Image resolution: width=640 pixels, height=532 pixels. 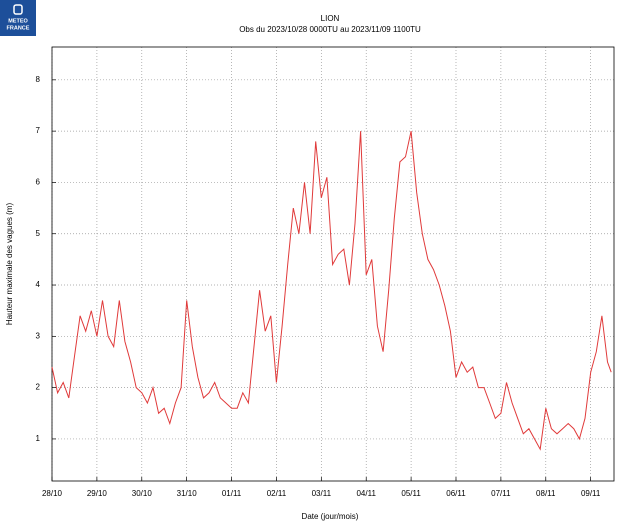 I want to click on x-tick-label: 02/11, so click(x=277, y=493).